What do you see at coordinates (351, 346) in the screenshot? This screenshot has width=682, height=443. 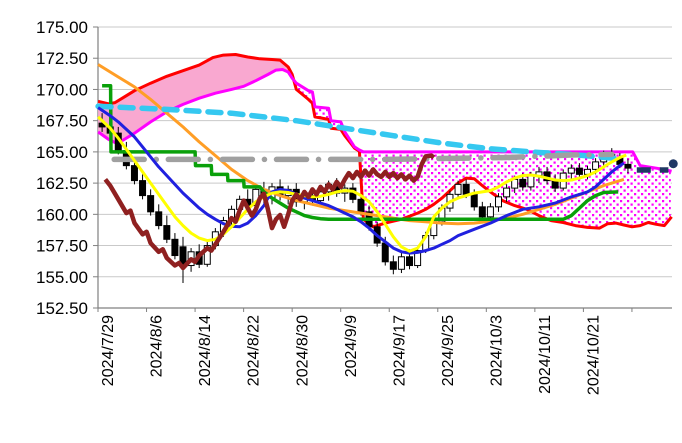 I see `x-tick-label: 2024/9/9` at bounding box center [351, 346].